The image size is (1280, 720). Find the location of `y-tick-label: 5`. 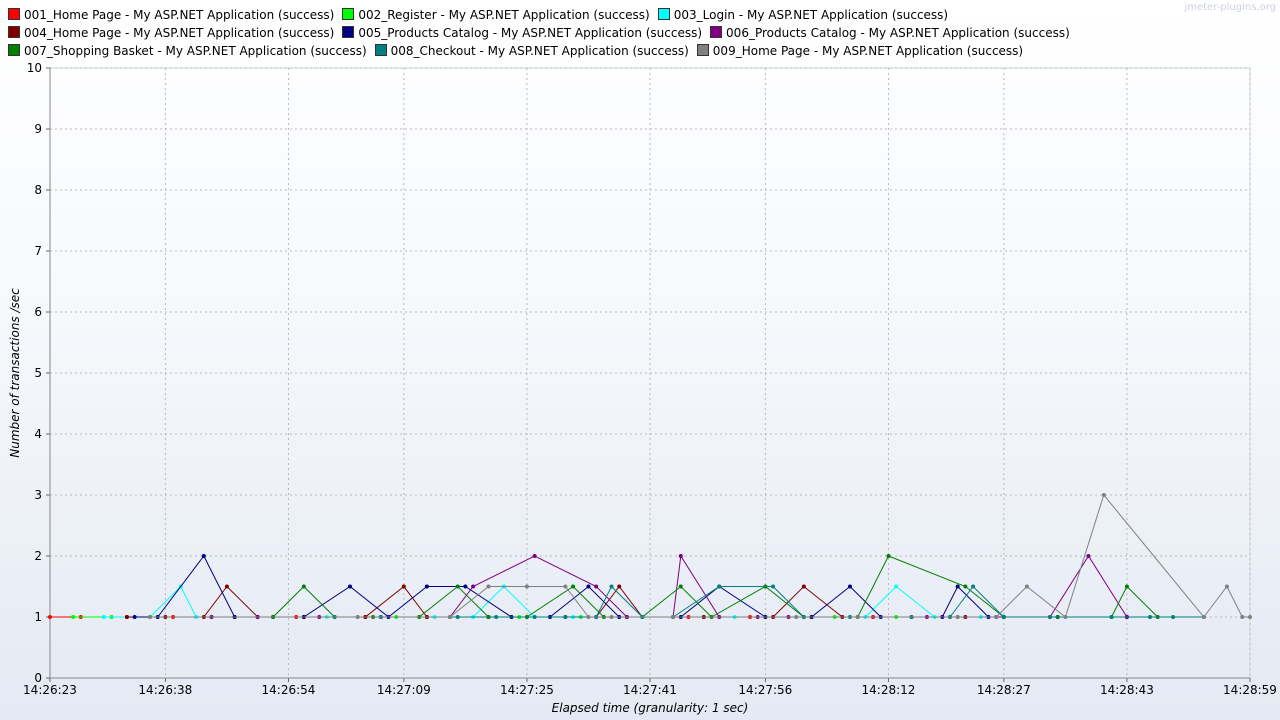

y-tick-label: 5 is located at coordinates (38, 373).